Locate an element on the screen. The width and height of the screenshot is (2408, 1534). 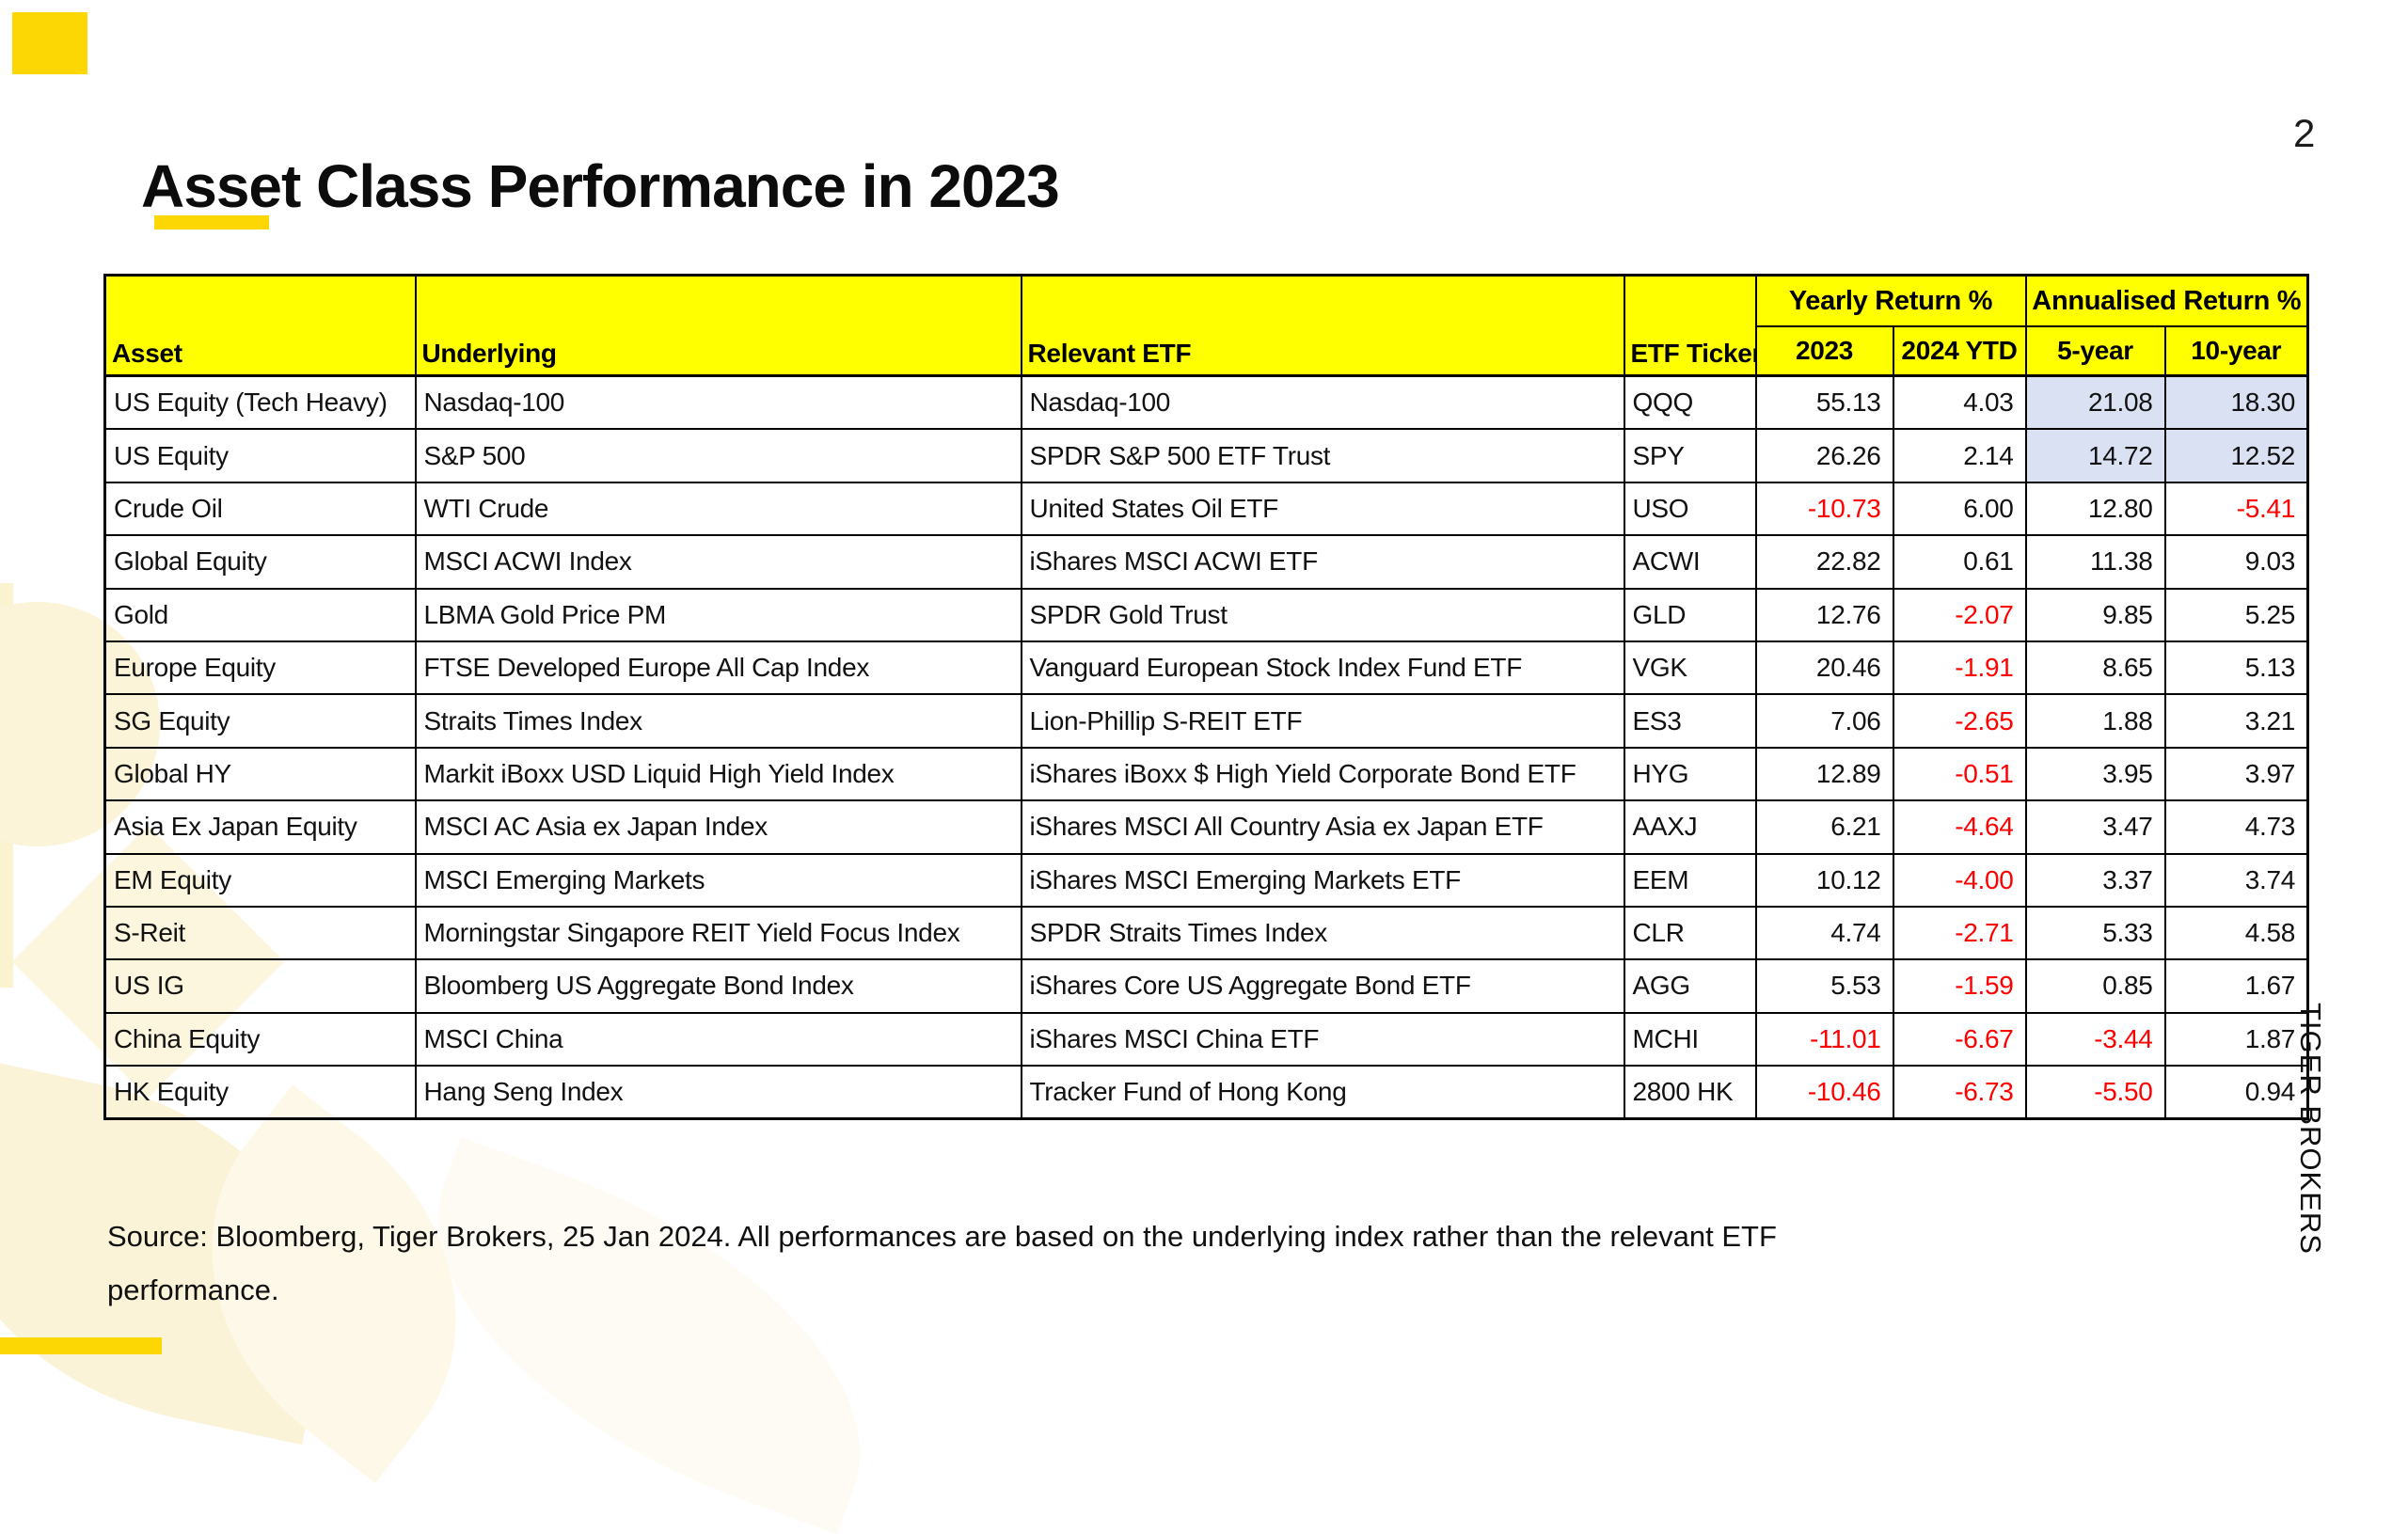
cell-asset: Asia Ex Japan Equity is located at coordinates (260, 827).